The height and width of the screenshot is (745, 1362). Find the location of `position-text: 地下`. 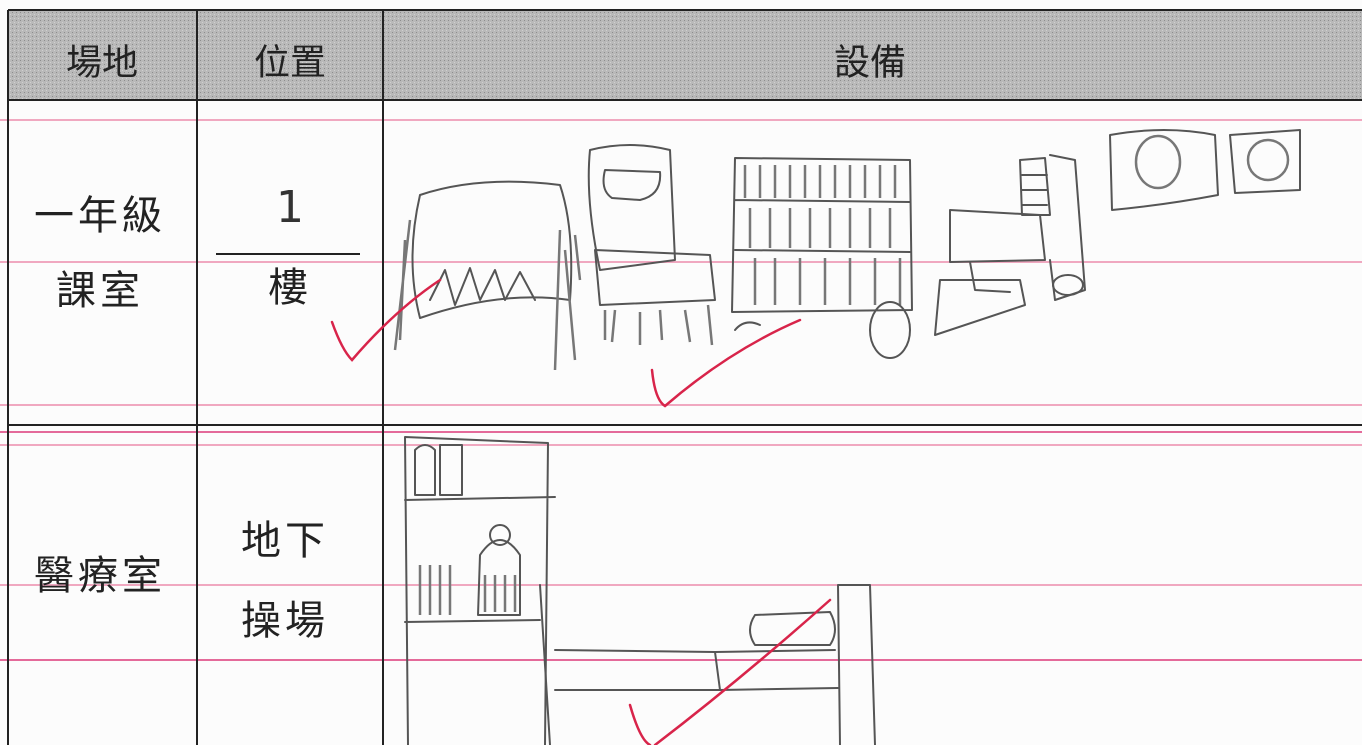

position-text: 地下 is located at coordinates (285, 540).